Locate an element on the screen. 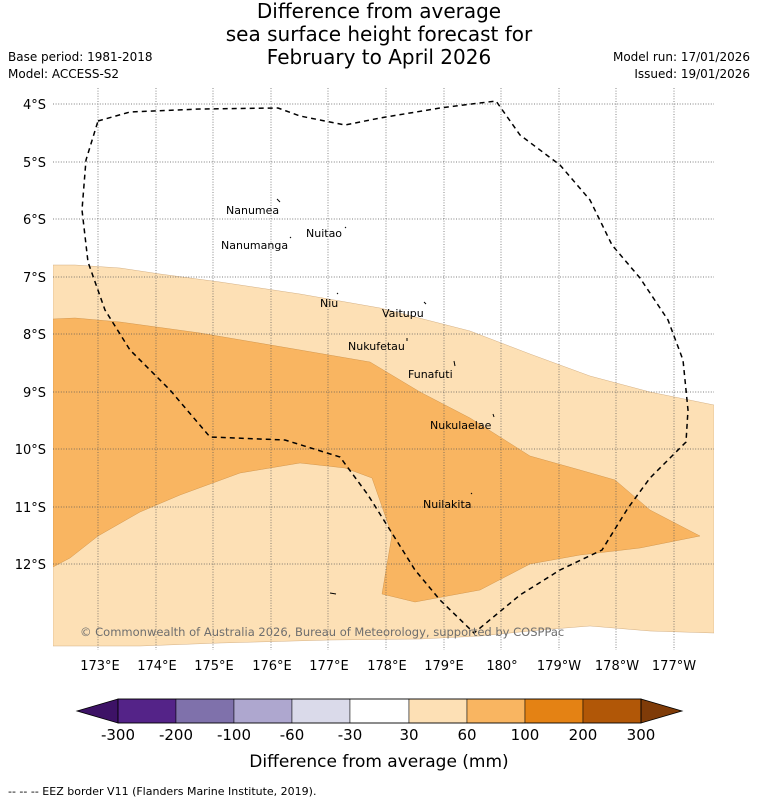 The width and height of the screenshot is (758, 804). lat-label-10s: 10°S is located at coordinates (30, 450).